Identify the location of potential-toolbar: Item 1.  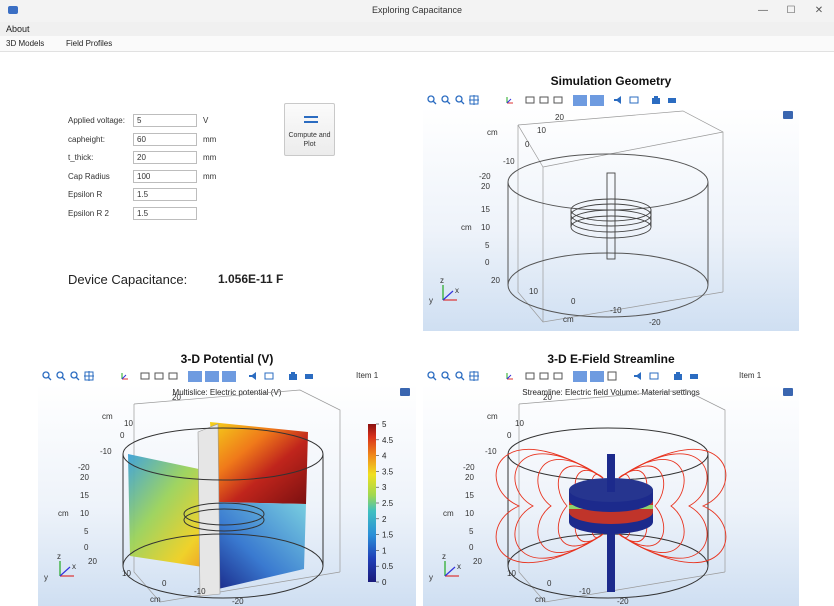
(227, 376).